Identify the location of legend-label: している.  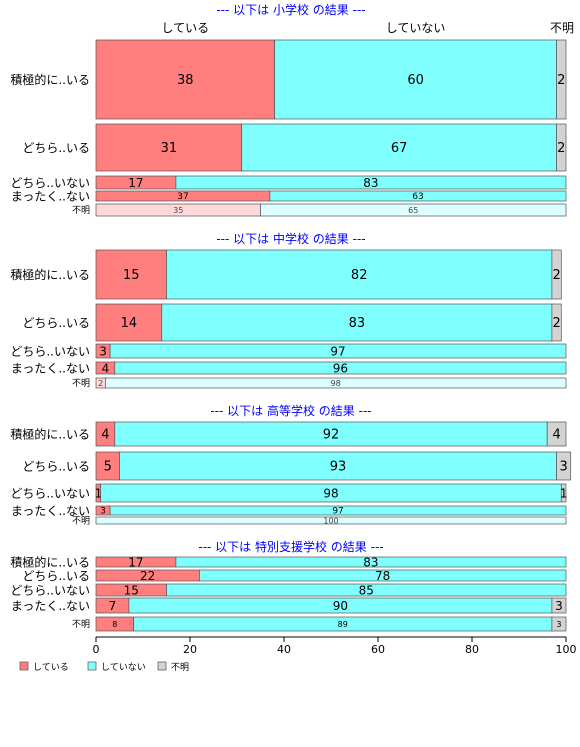
(51, 667).